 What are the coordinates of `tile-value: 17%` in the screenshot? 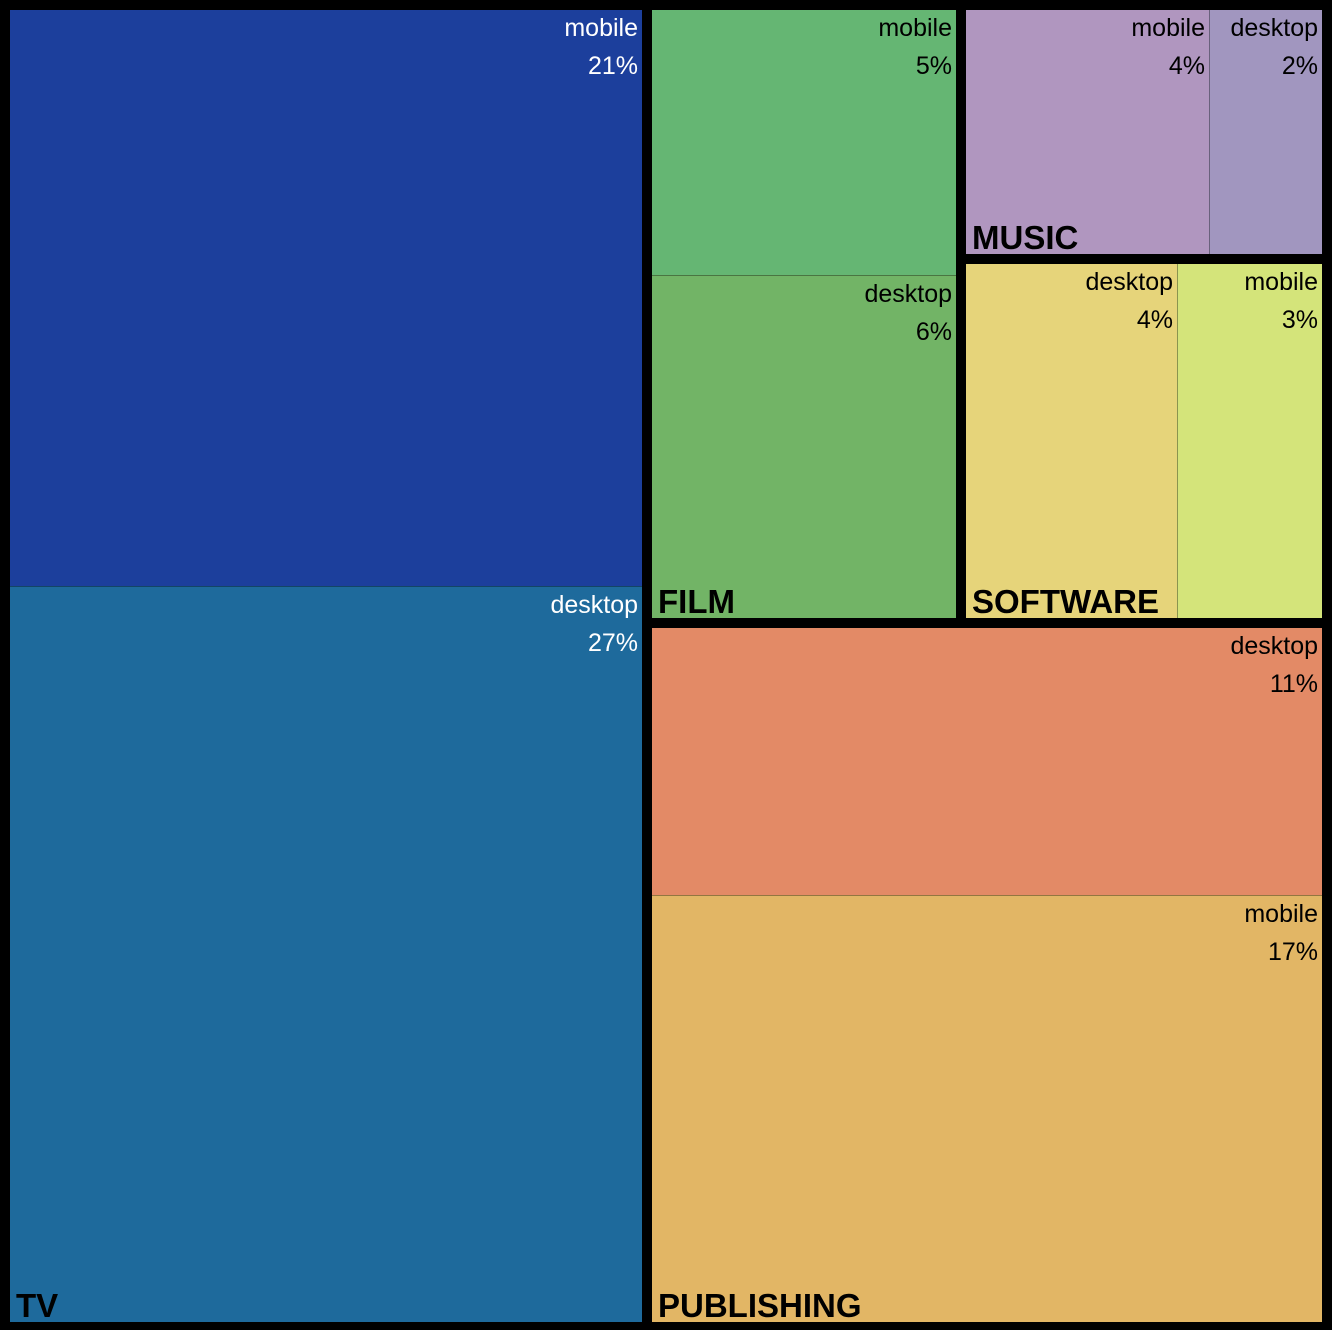 It's located at (1292, 952).